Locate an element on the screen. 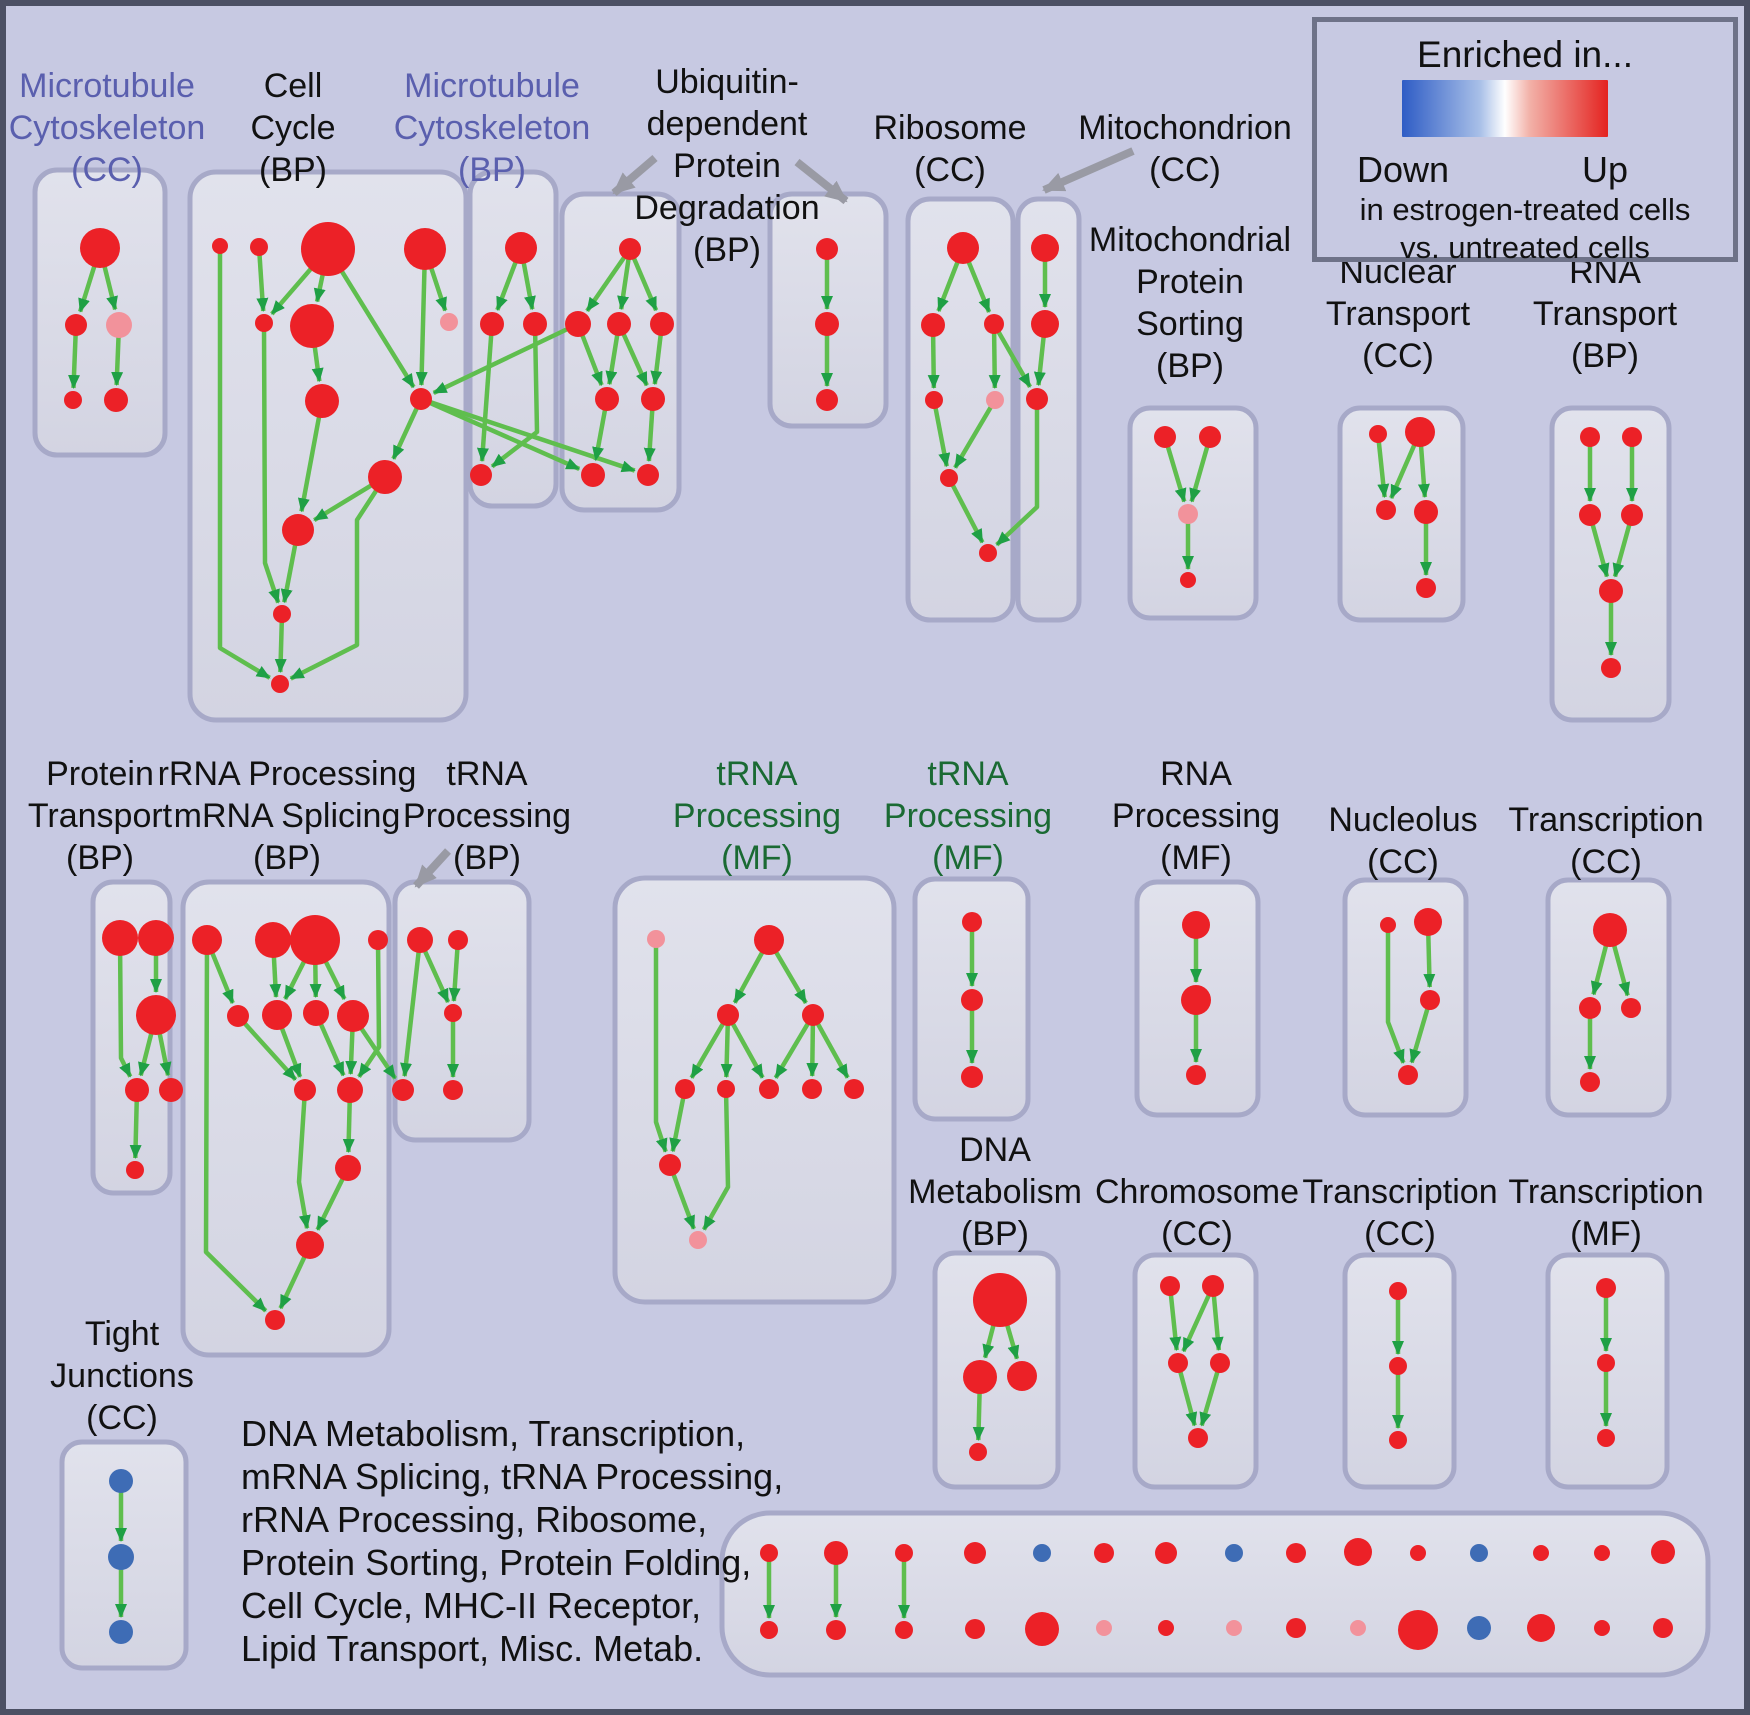 The width and height of the screenshot is (1750, 1715). label-chromosome-cc: Chromosome (CC) is located at coordinates (1197, 1213).